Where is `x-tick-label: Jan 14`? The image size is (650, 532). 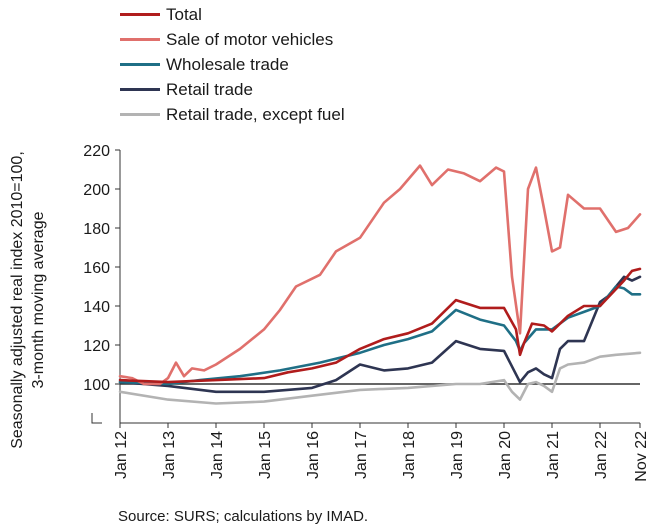
x-tick-label: Jan 14 is located at coordinates (217, 455).